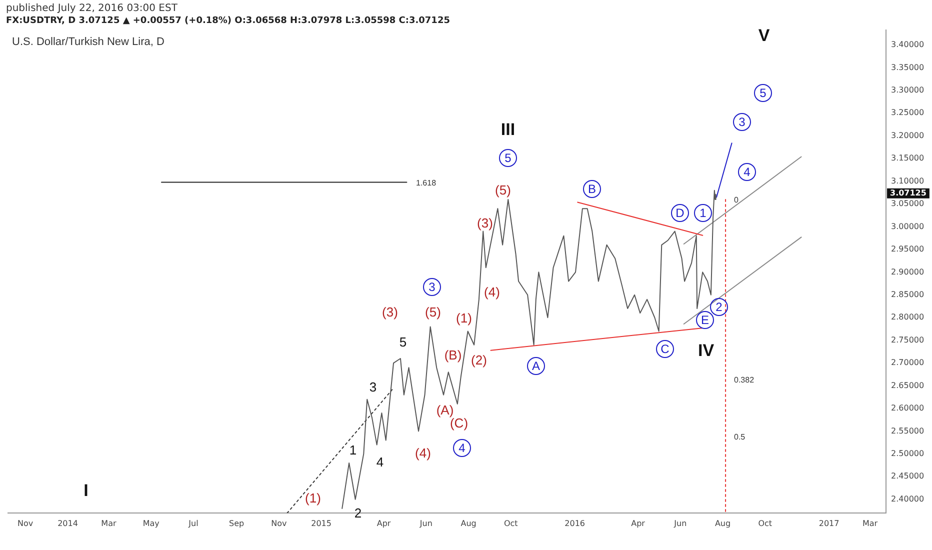 Image resolution: width=932 pixels, height=550 pixels. Describe the element at coordinates (907, 453) in the screenshot. I see `y-tick-label: 2.50000` at that location.